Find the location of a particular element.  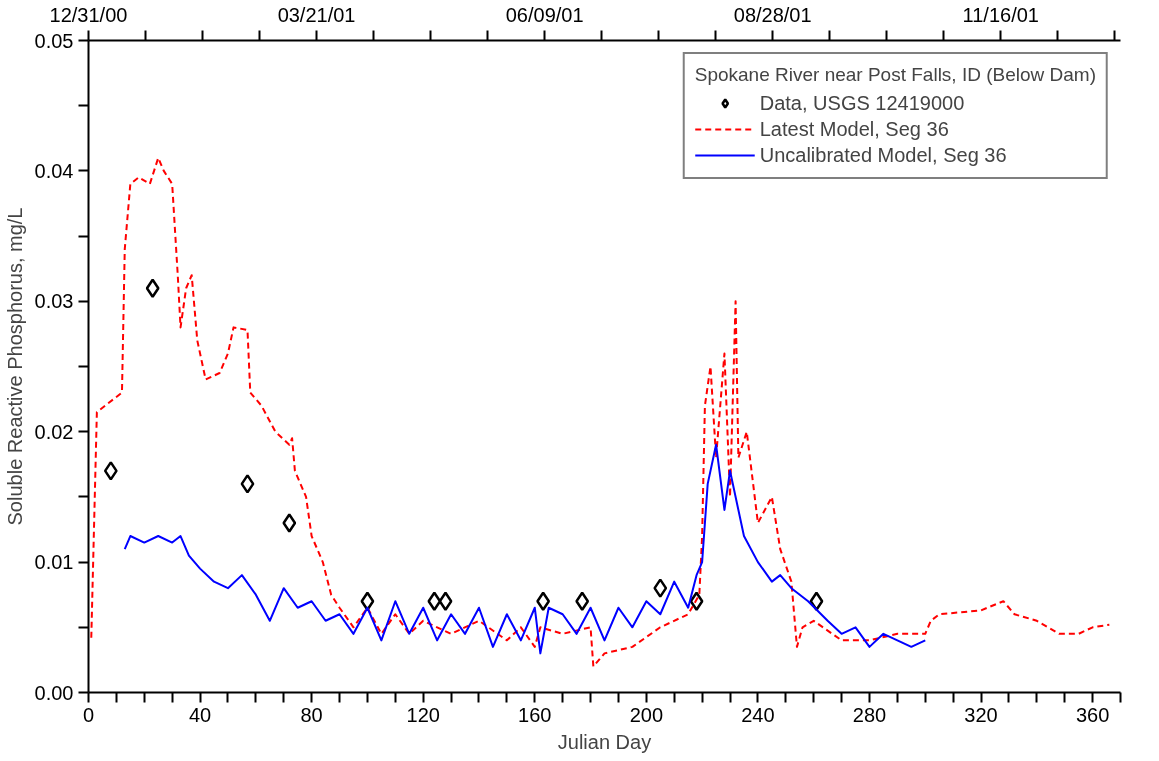

x2-tick-label: 12/31/00 is located at coordinates (88, 14).